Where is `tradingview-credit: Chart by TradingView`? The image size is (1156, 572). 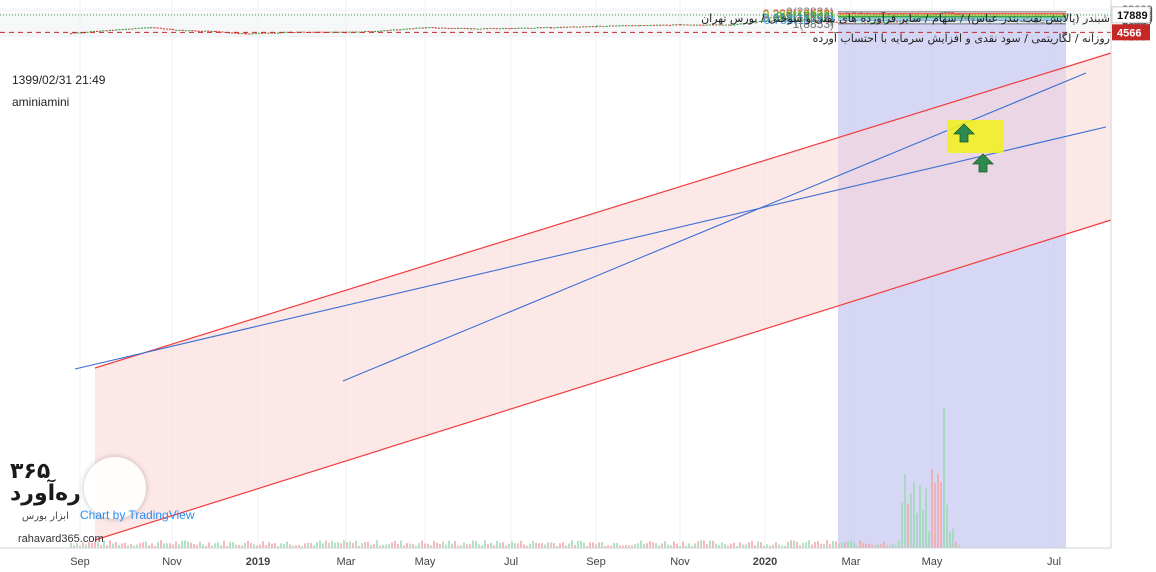
tradingview-credit: Chart by TradingView is located at coordinates (137, 515).